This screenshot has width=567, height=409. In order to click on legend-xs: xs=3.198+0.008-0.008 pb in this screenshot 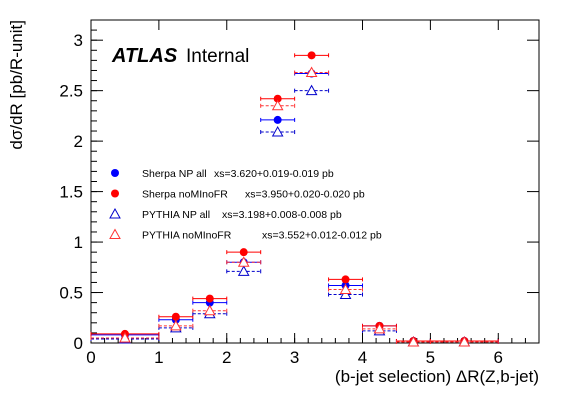, I will do `click(282, 215)`.